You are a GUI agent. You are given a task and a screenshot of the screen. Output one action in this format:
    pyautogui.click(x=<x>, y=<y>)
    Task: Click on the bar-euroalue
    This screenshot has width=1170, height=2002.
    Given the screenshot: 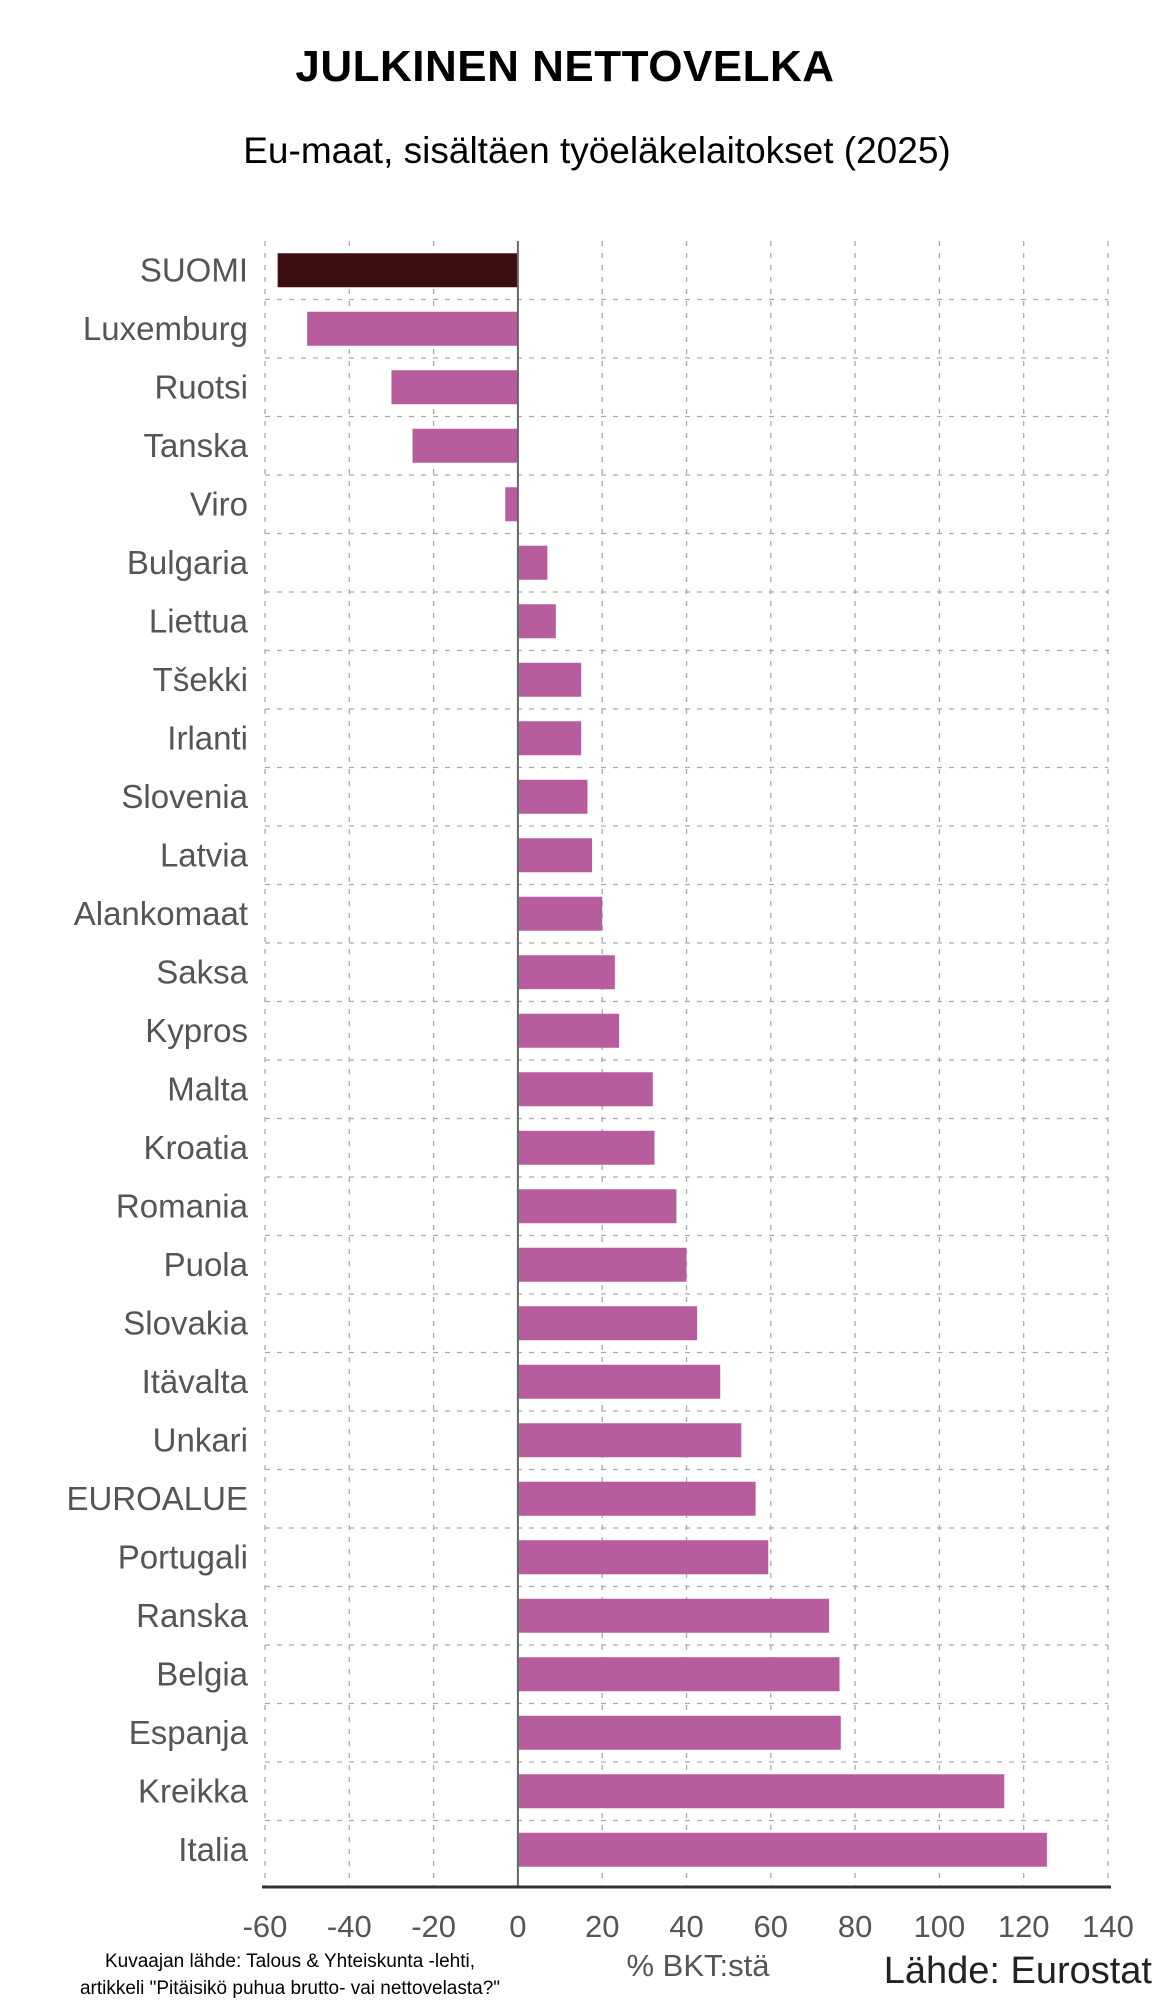 What is the action you would take?
    pyautogui.click(x=636, y=1498)
    